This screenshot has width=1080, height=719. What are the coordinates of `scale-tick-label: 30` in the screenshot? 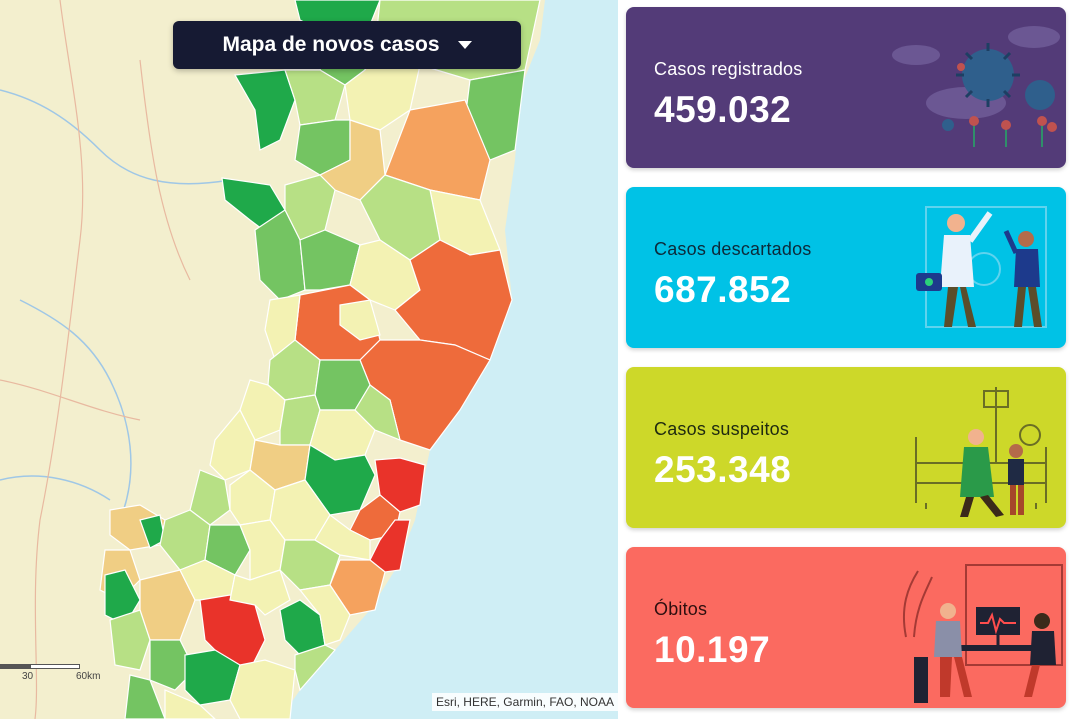 It's located at (28, 676).